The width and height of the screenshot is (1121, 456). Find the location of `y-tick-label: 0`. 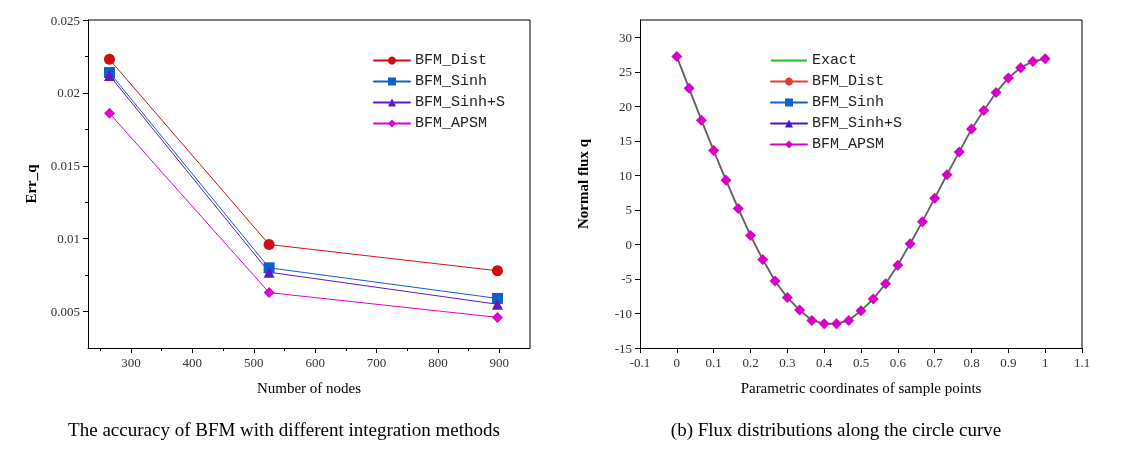

y-tick-label: 0 is located at coordinates (628, 244).